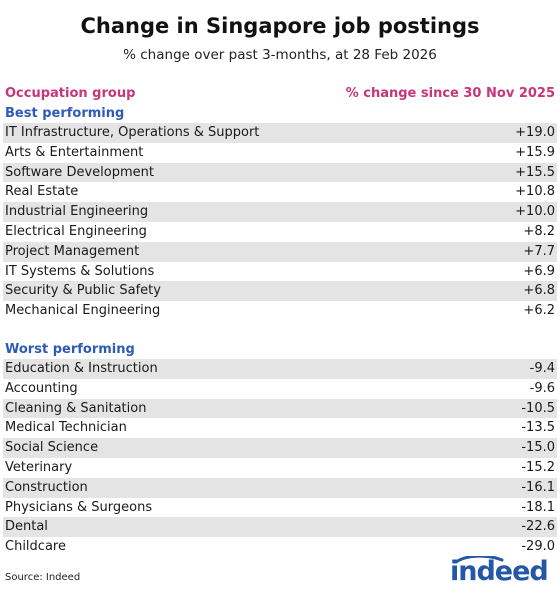  I want to click on table-row: IT Systems & Solutions +6.9, so click(280, 272).